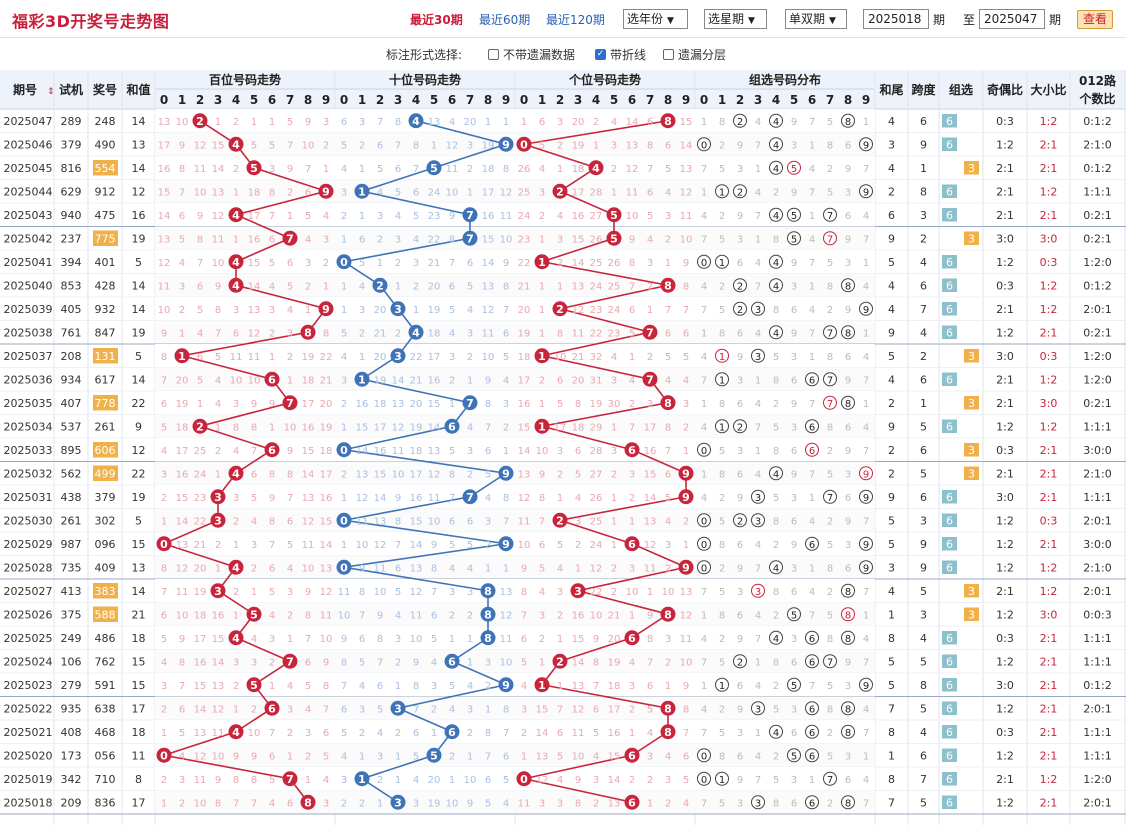  Describe the element at coordinates (896, 19) in the screenshot. I see `period-from-input: 2025018` at that location.